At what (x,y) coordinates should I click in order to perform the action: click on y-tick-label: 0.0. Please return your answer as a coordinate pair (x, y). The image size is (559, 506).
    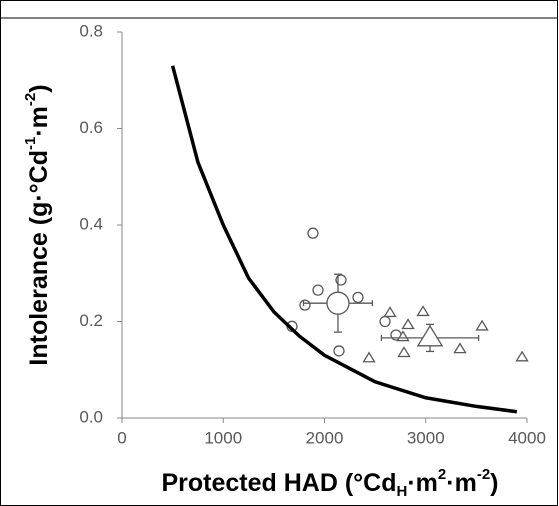
    Looking at the image, I should click on (91, 416).